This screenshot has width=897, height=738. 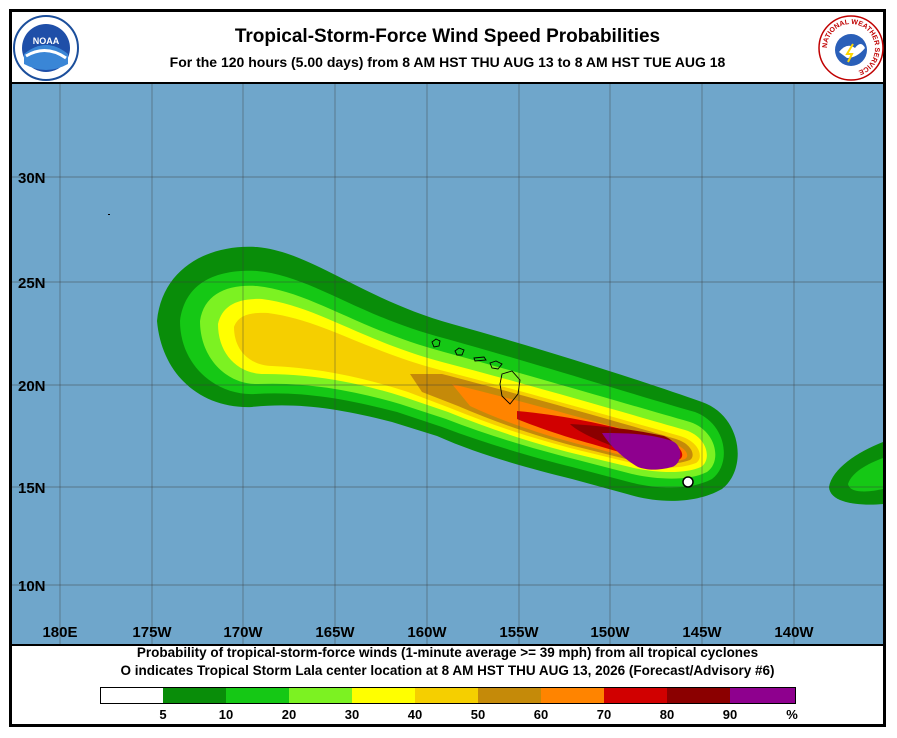 What do you see at coordinates (610, 632) in the screenshot?
I see `lon-label-150w: 150W` at bounding box center [610, 632].